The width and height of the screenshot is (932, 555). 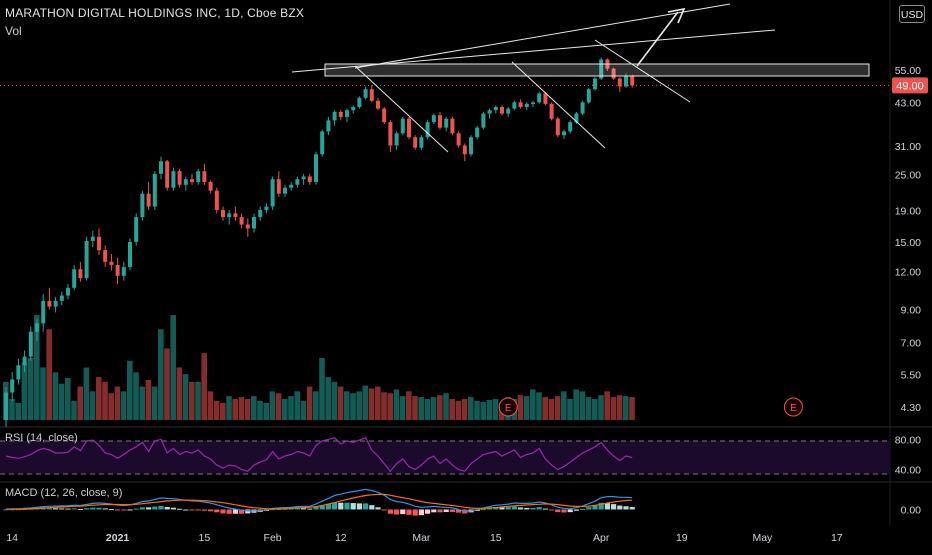 I want to click on projection-arrow-head, so click(x=676, y=15).